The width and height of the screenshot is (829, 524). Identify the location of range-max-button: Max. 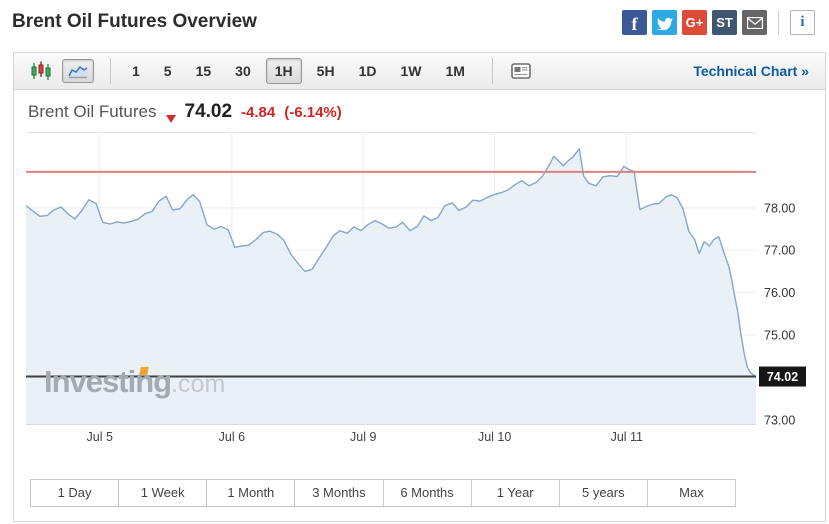
(691, 493).